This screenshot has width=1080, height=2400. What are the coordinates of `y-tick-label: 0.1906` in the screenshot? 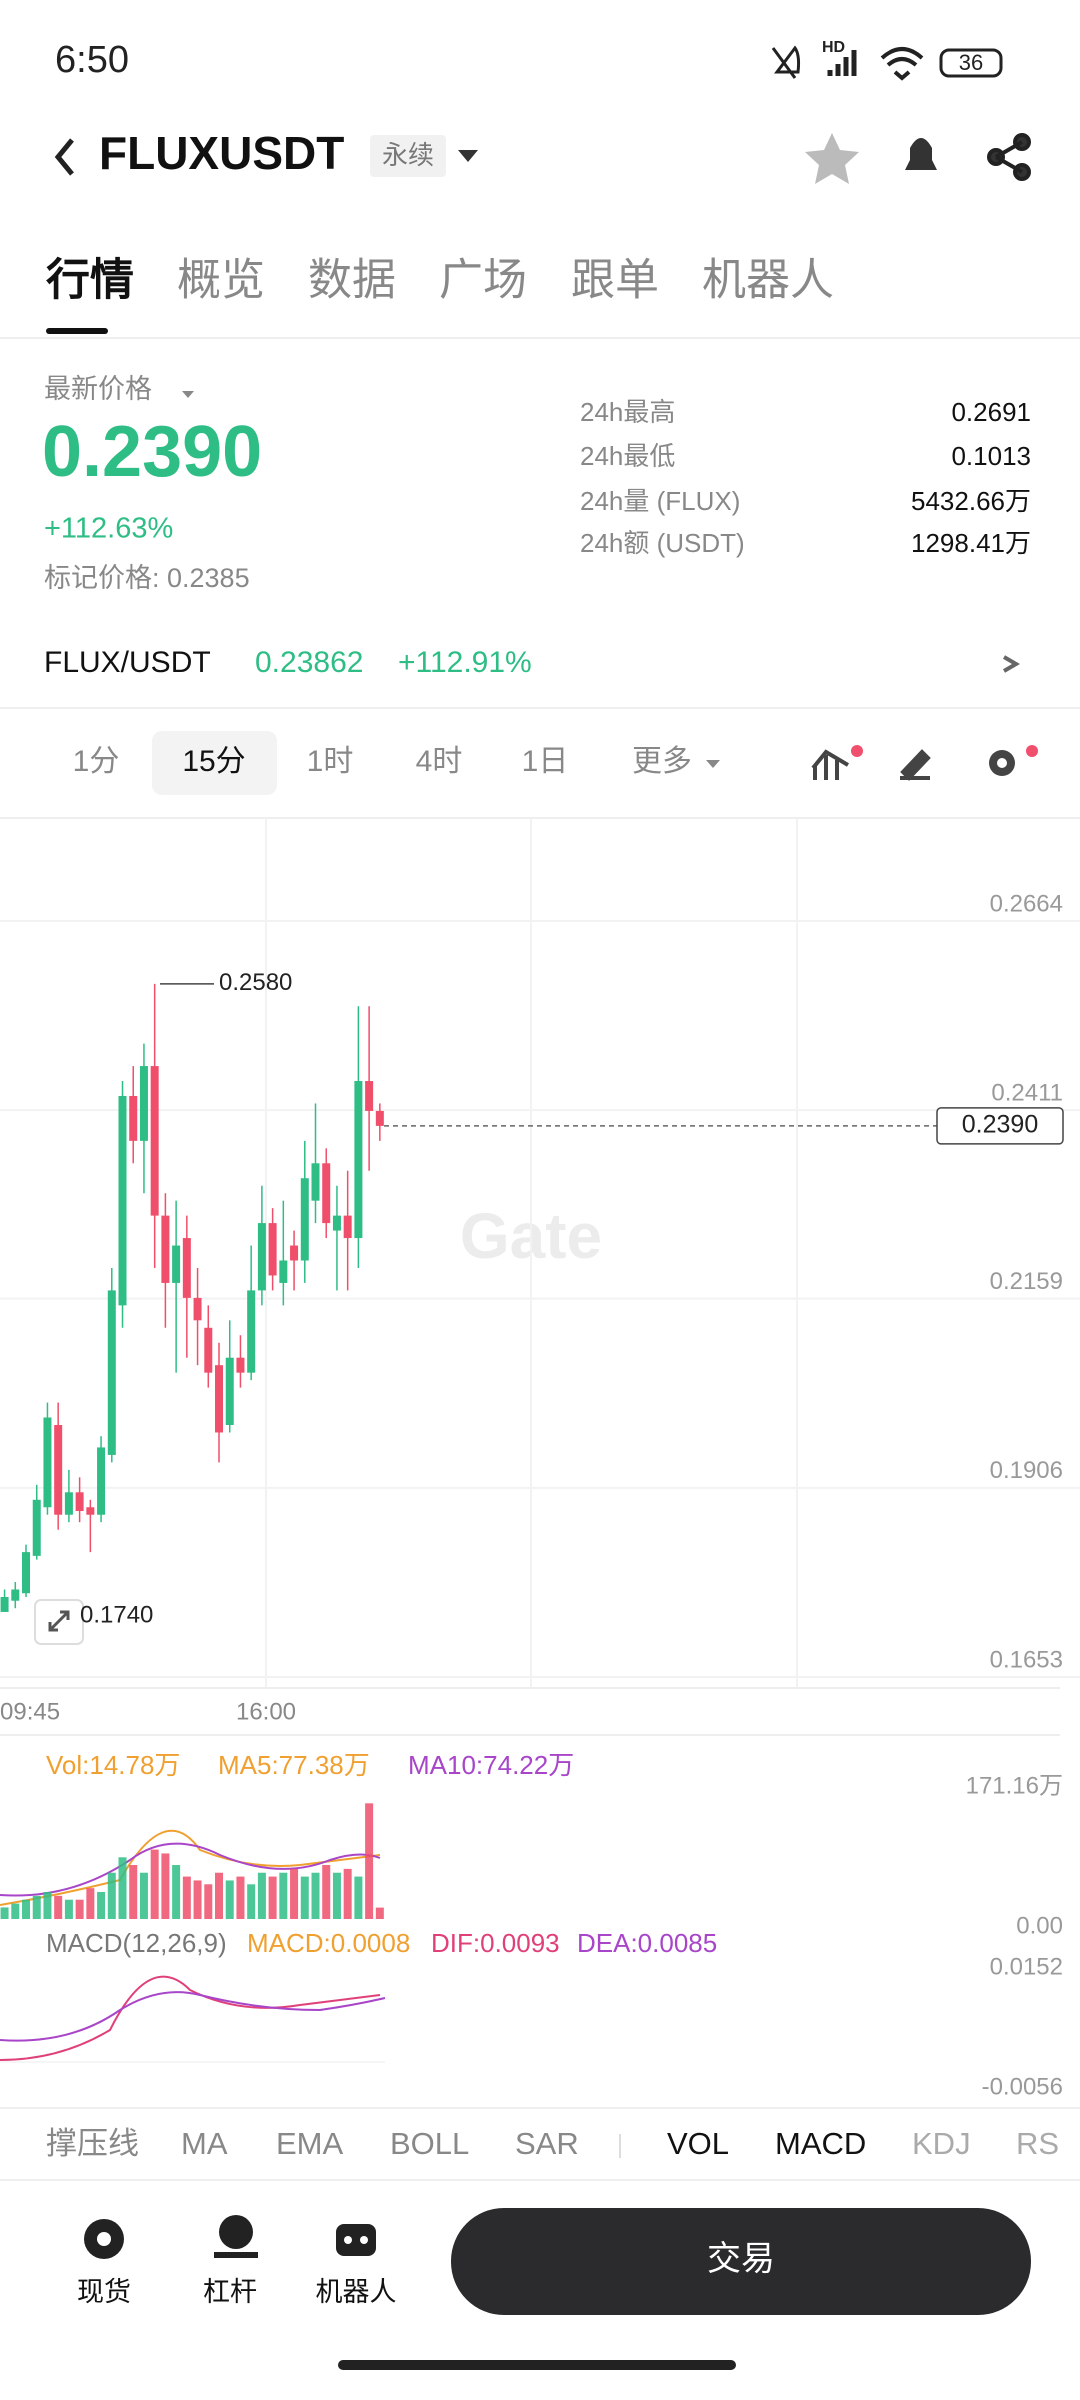 It's located at (1026, 1470).